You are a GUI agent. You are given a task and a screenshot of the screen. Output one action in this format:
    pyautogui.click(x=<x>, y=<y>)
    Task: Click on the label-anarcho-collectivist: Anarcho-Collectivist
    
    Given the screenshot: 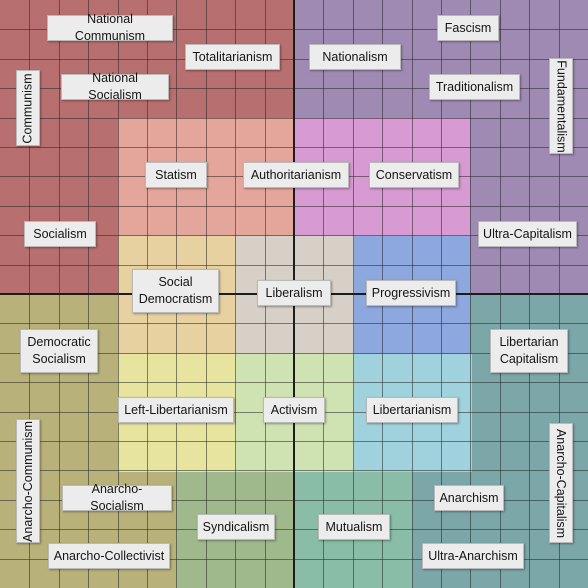 What is the action you would take?
    pyautogui.click(x=109, y=556)
    